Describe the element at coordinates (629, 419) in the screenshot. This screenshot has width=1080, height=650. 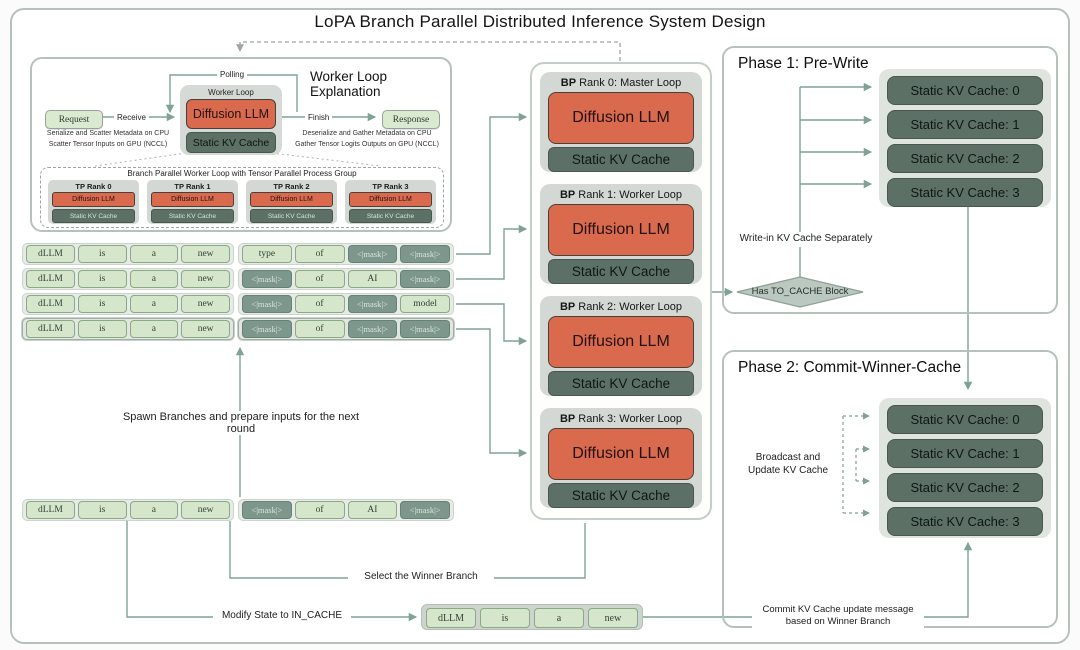
I see `bp-rank-title-rest: Rank 3: Worker Loop` at that location.